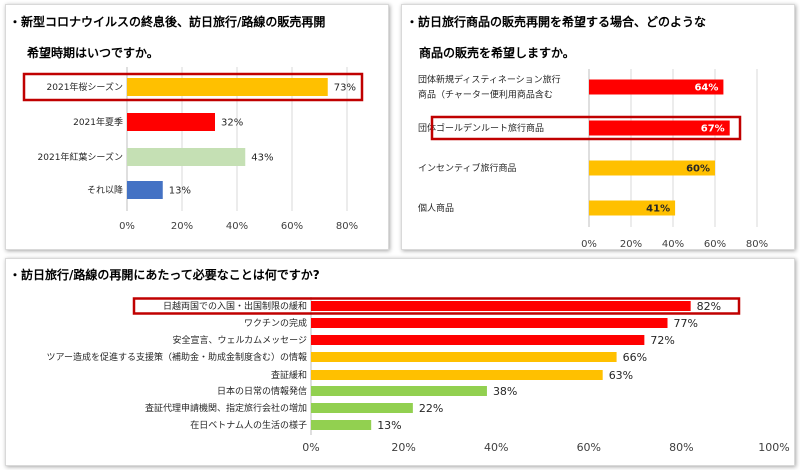  I want to click on category-label: ツアー造成を促進する支援策（補助金・助成金制度含む）の情報, so click(177, 357).